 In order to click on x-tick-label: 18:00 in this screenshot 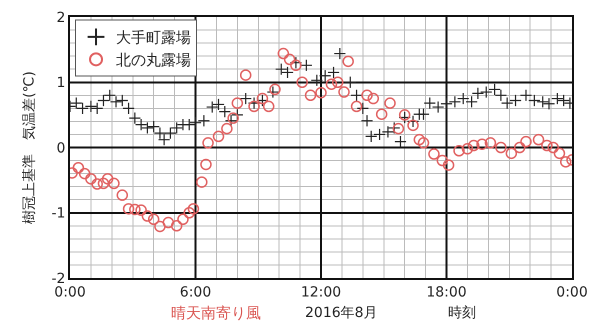, I will do `click(446, 292)`.